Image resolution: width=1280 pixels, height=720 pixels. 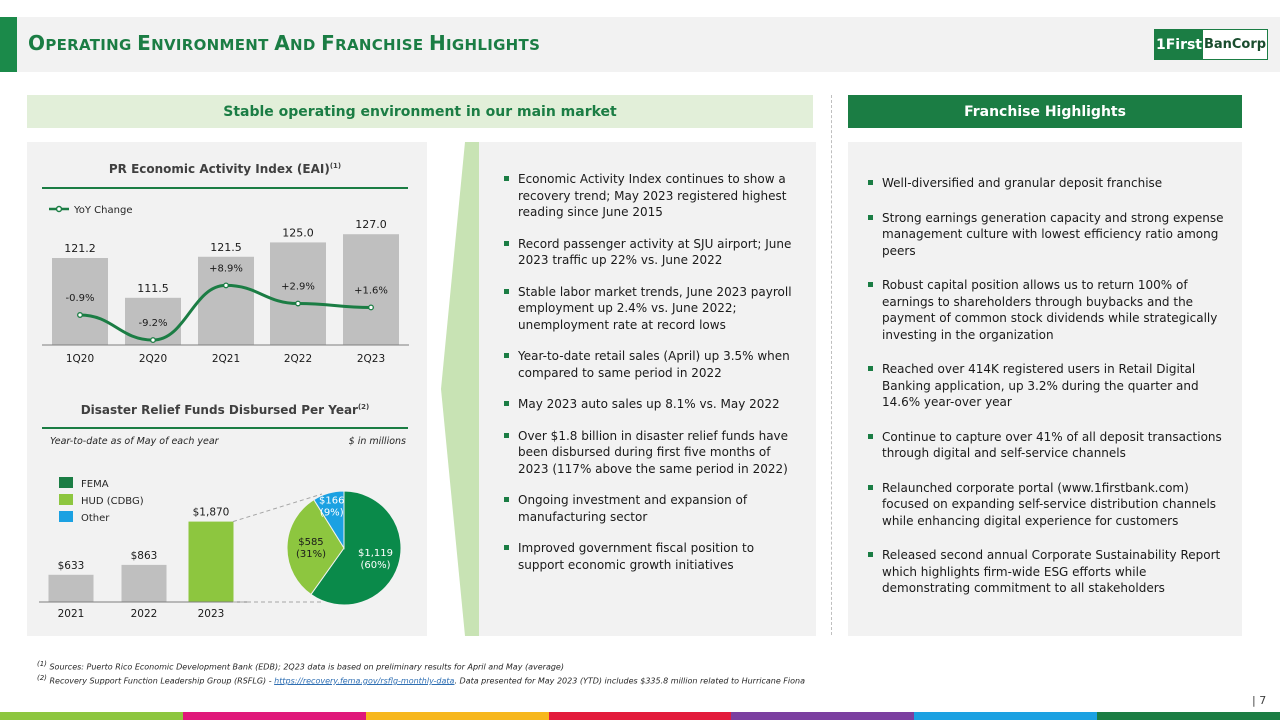 What do you see at coordinates (153, 359) in the screenshot?
I see `eai-category-label: 2Q20` at bounding box center [153, 359].